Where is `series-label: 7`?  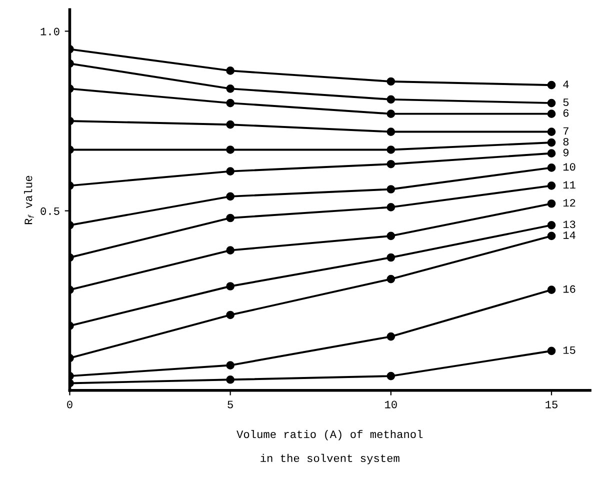 series-label: 7 is located at coordinates (565, 131).